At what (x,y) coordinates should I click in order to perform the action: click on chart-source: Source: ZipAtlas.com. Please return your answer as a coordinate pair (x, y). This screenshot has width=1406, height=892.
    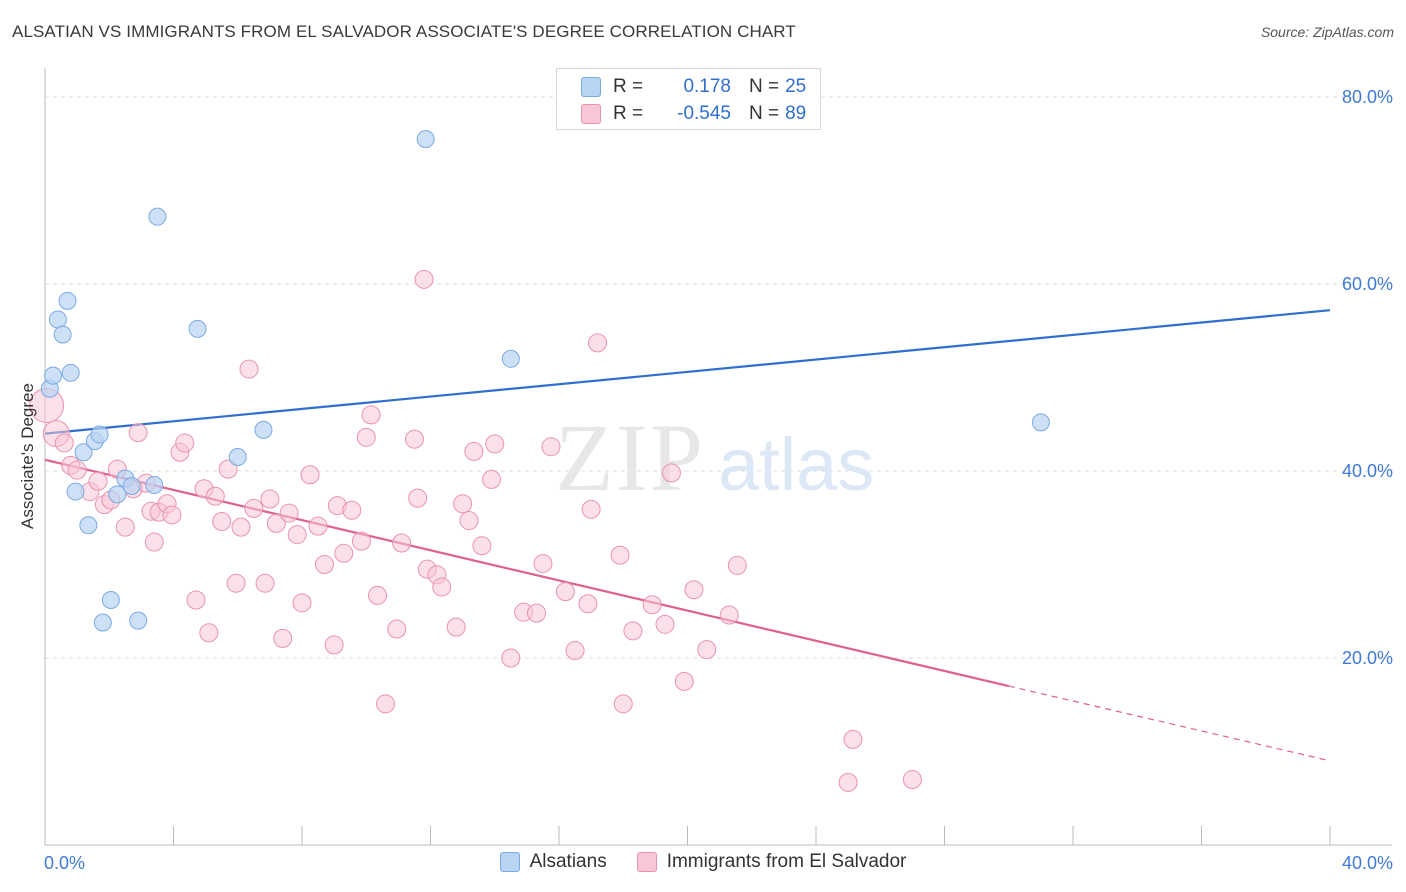
    Looking at the image, I should click on (1327, 32).